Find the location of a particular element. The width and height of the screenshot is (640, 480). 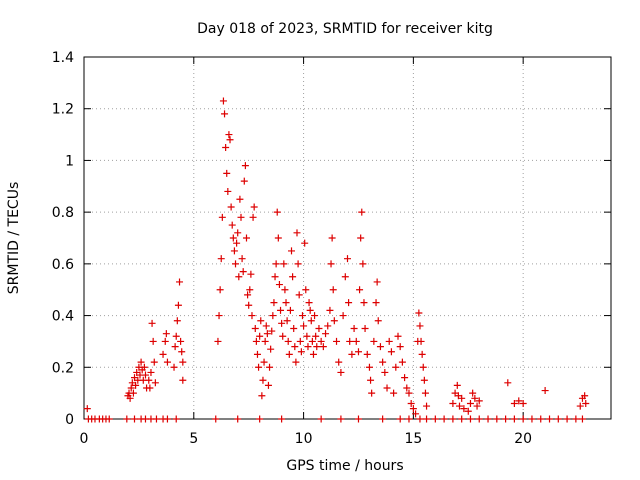

y-tick-label: 0.4 is located at coordinates (63, 317).